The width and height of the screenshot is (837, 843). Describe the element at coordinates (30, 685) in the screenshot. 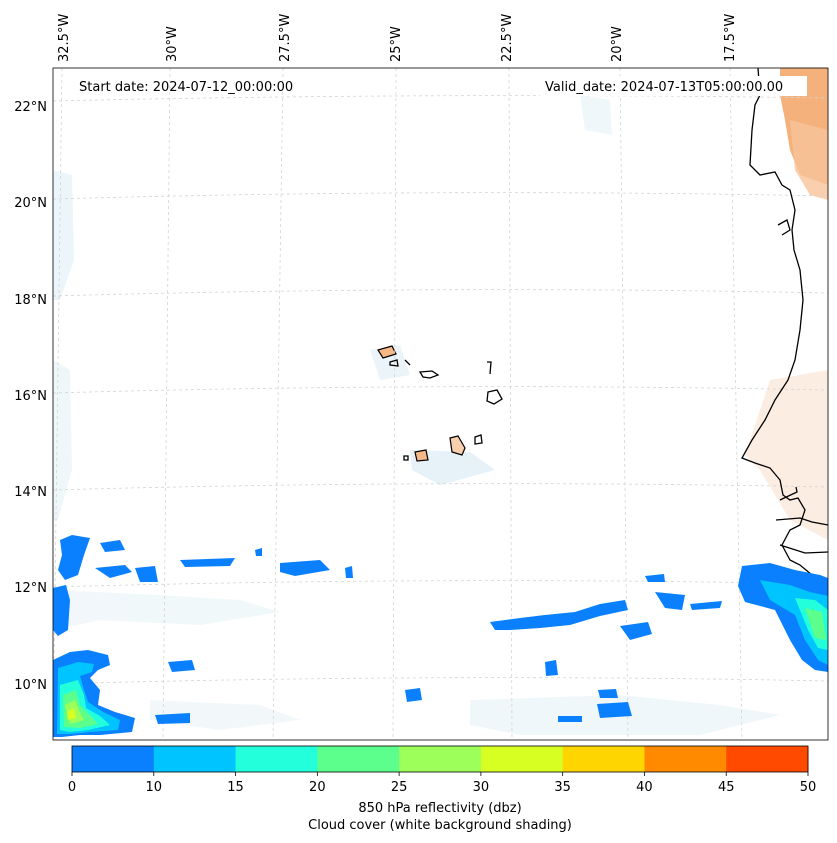

I see `lat-label: 10°N` at that location.